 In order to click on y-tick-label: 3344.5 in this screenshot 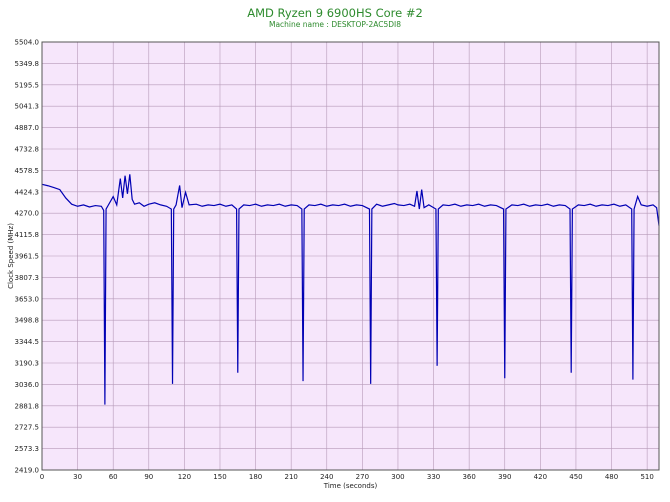, I will do `click(27, 342)`.